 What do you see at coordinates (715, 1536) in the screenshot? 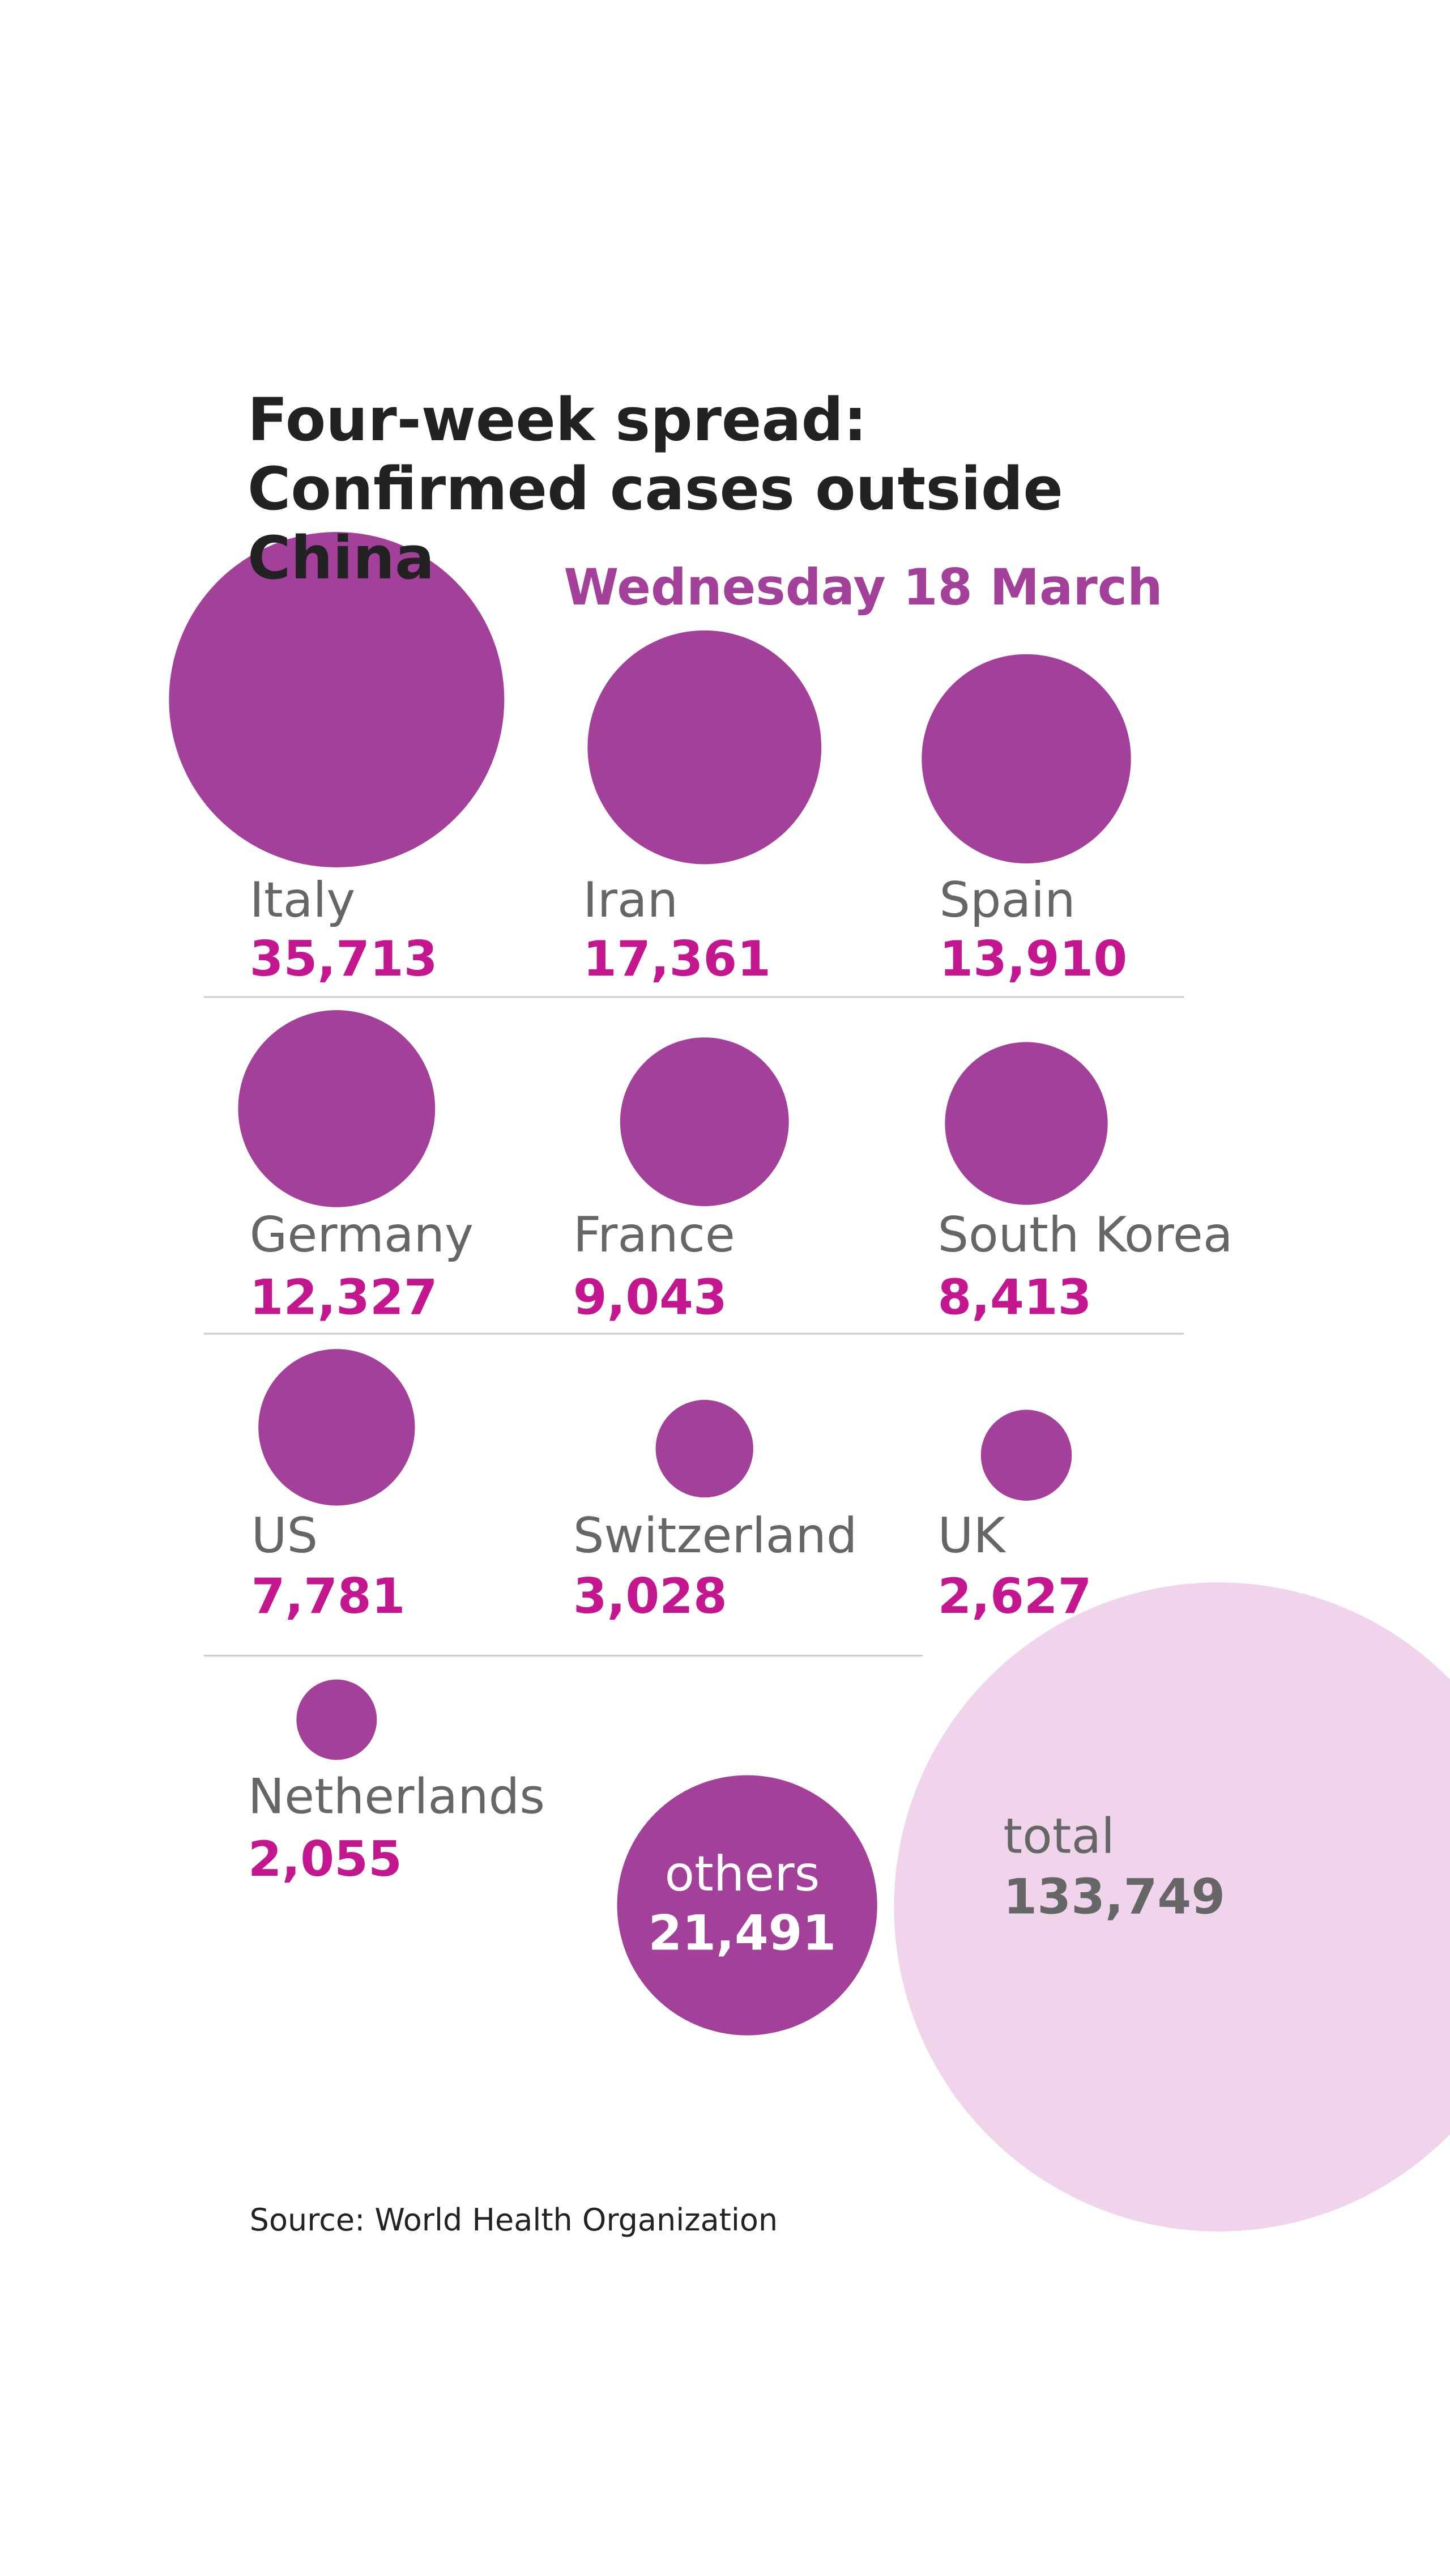
I see `category-label: Switzerland` at bounding box center [715, 1536].